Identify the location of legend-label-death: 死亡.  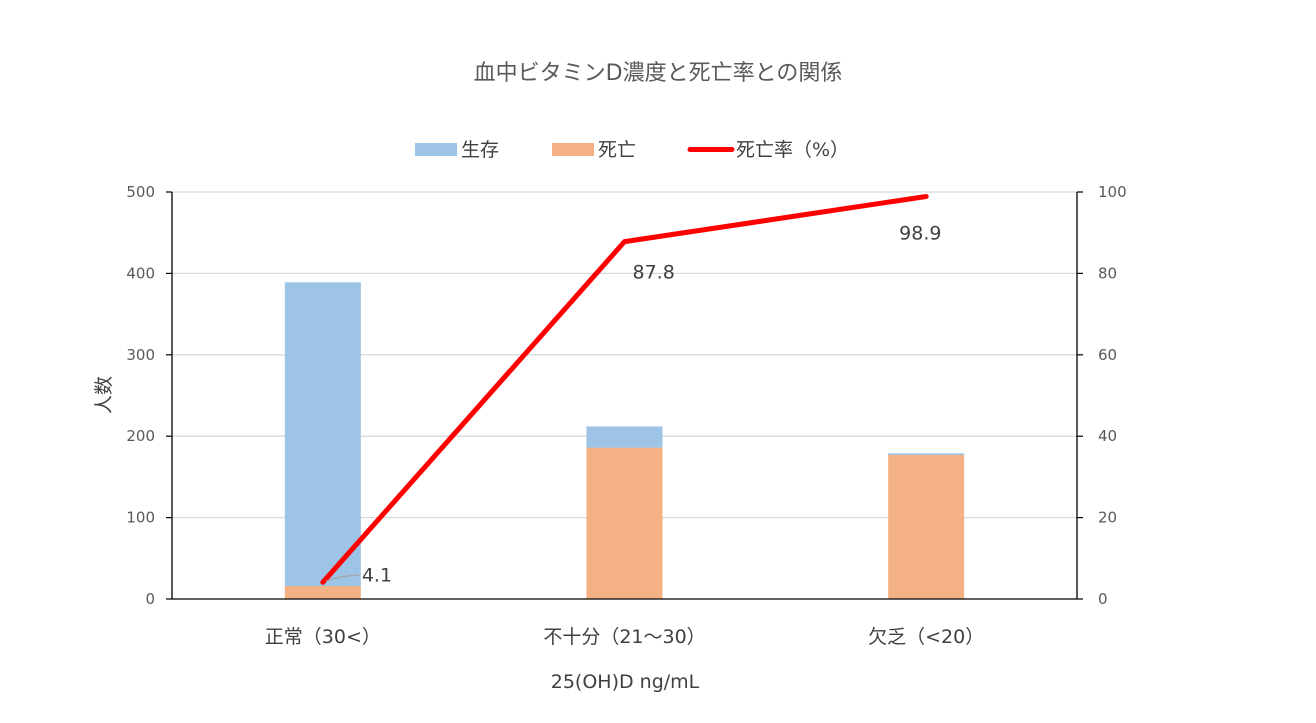
(617, 150).